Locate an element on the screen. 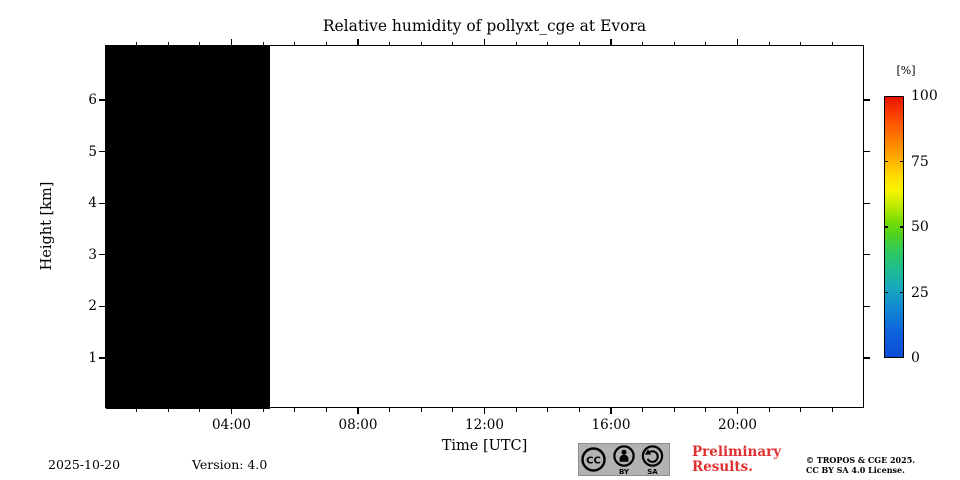  copyright-line1: © TROPOS & CGE 2025. is located at coordinates (861, 460).